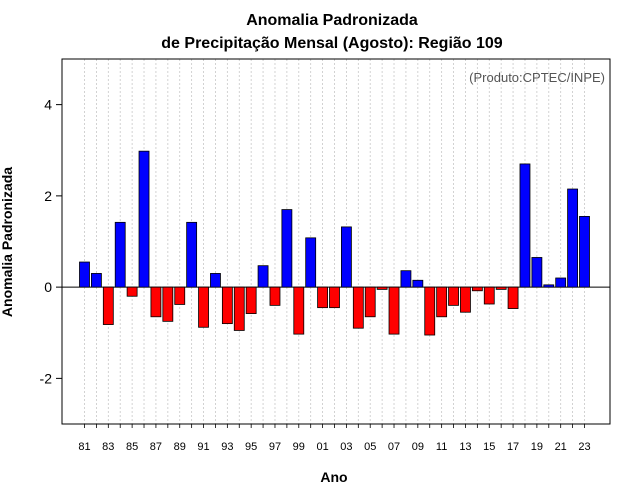  I want to click on x-tick-label: 23, so click(584, 447).